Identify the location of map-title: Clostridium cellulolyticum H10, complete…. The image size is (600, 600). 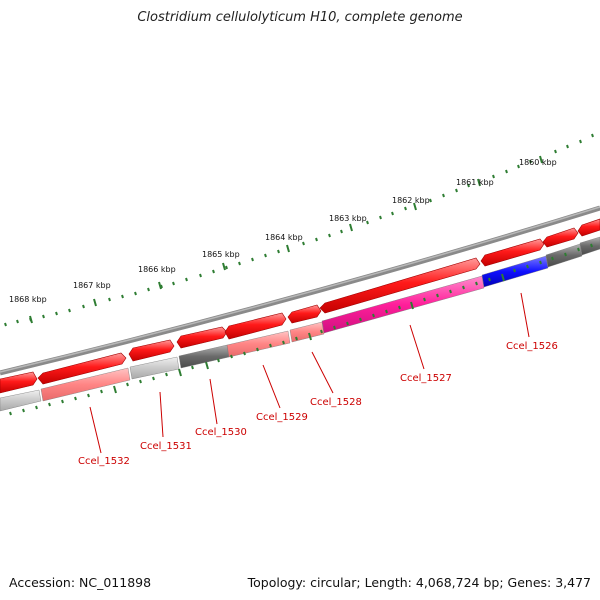
(300, 17).